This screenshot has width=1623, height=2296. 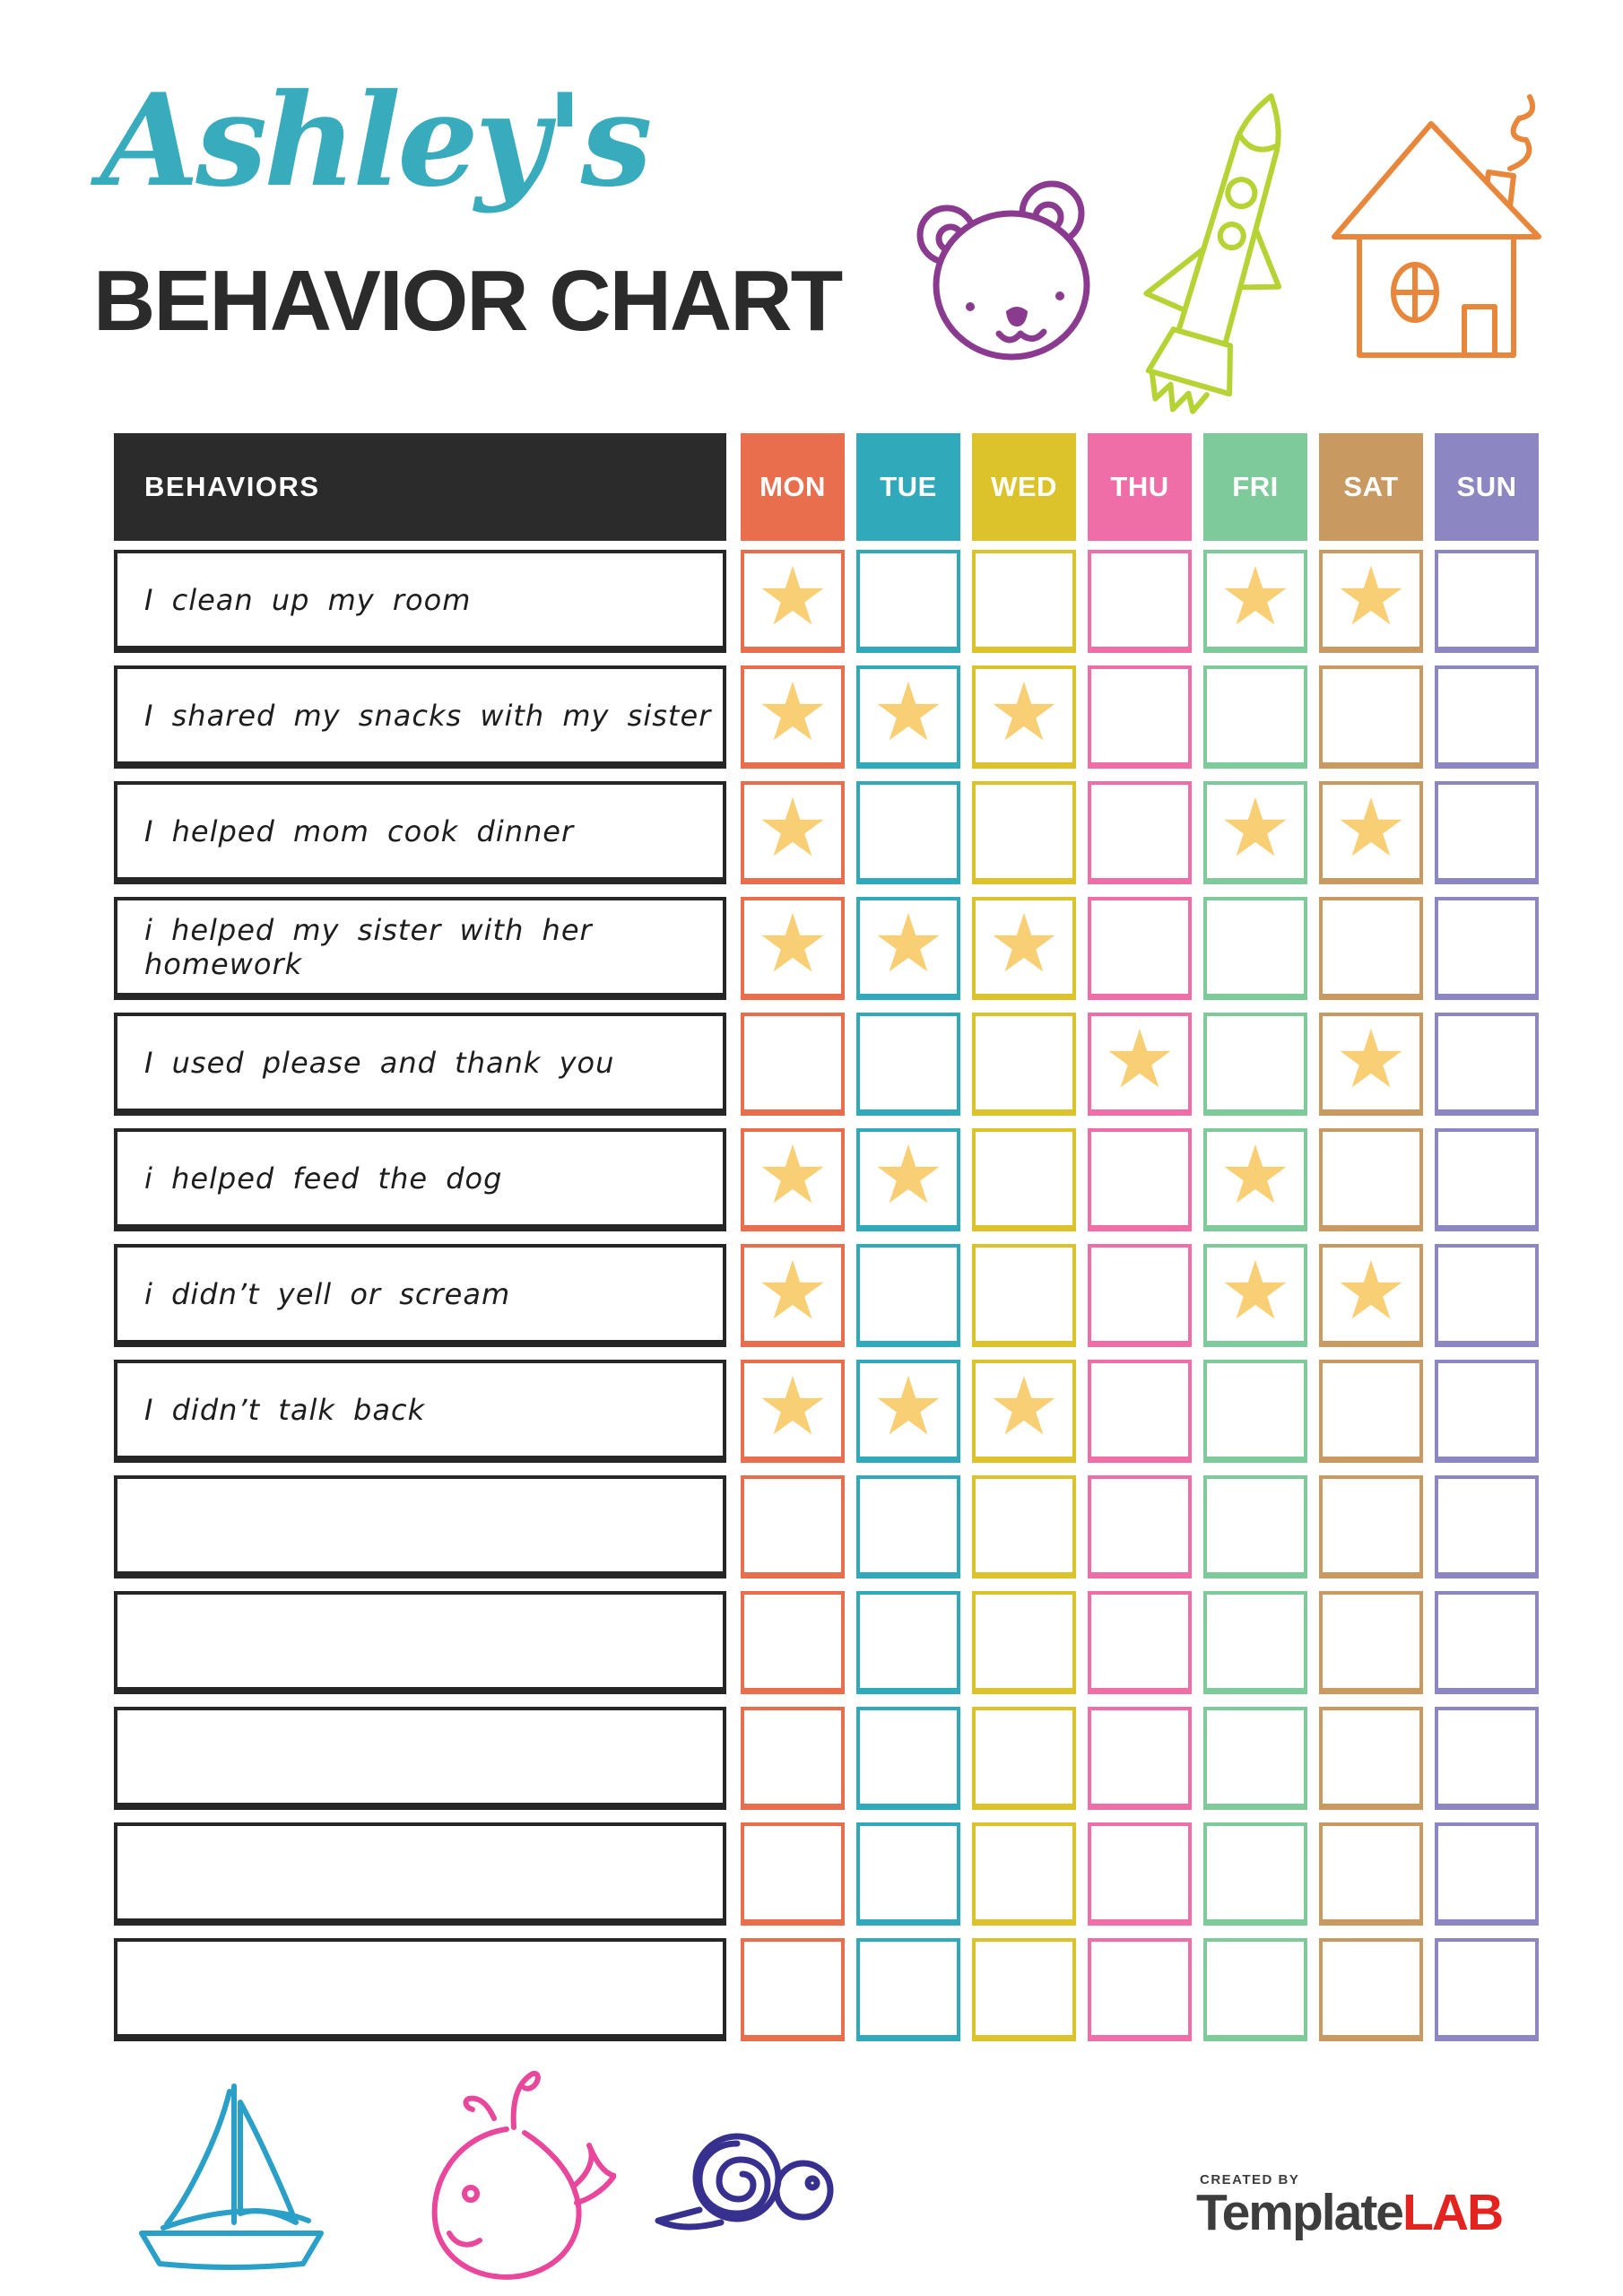 I want to click on cell-mon-row9, so click(x=793, y=1526).